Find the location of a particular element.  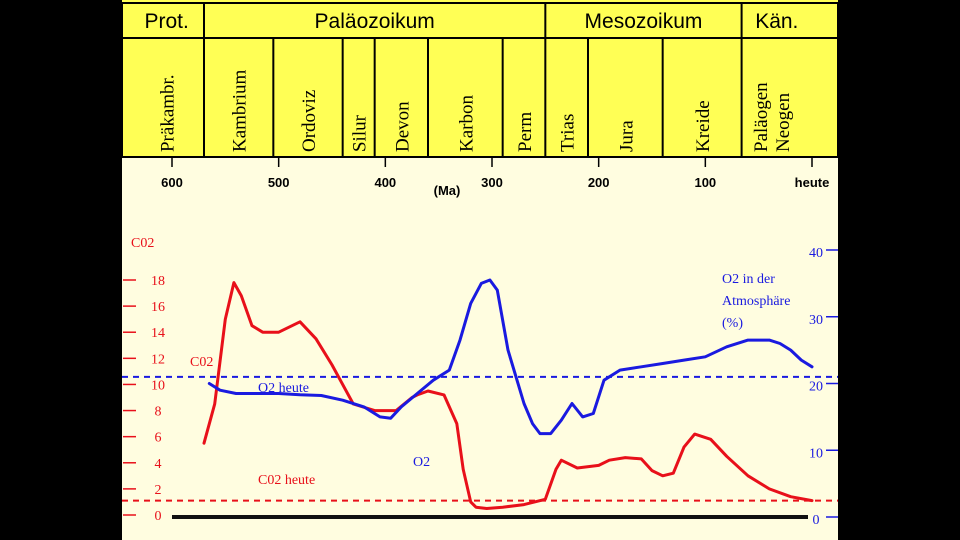

period-label-part: Paläogen is located at coordinates (761, 117).